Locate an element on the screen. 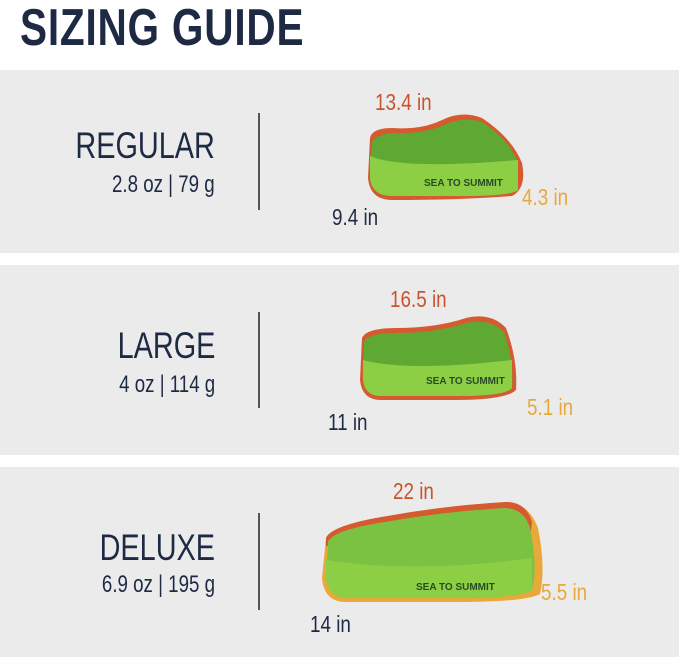 This screenshot has height=657, width=679. height-label: 5.1 in is located at coordinates (550, 407).